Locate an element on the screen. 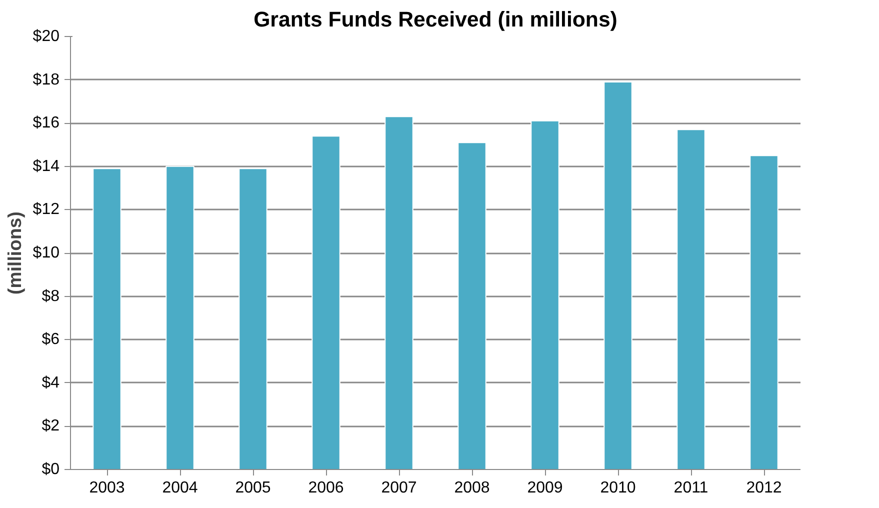  x-tick-label: 2004 is located at coordinates (180, 488).